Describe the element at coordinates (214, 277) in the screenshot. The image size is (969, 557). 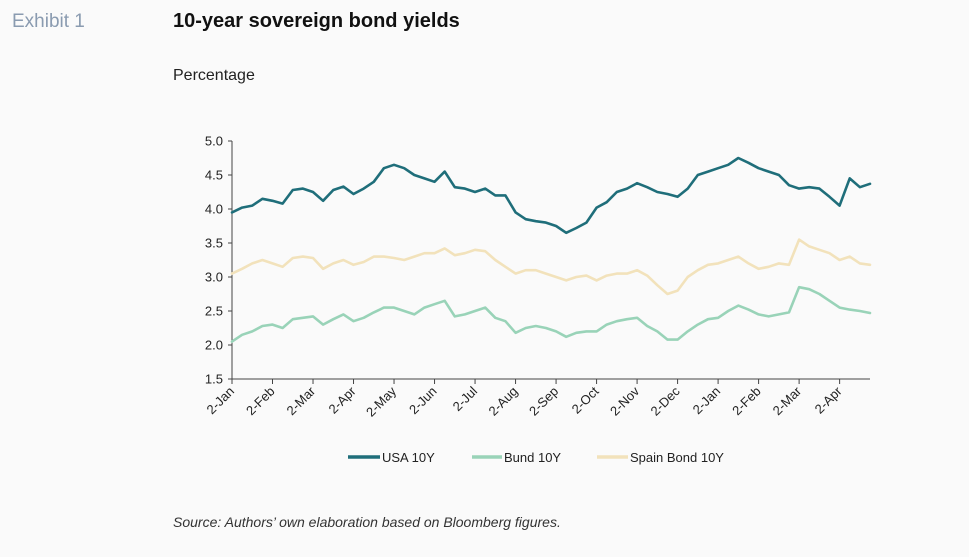
I see `y-tick-label: 3.0` at that location.